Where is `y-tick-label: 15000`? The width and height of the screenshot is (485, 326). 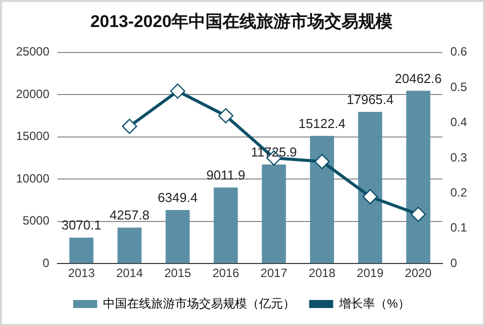
y-tick-label: 15000 is located at coordinates (33, 136).